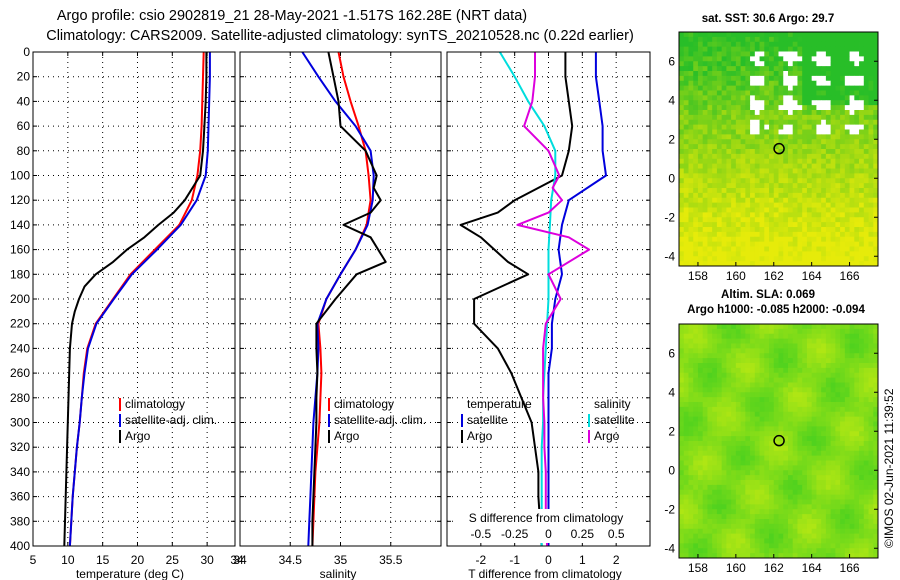 This screenshot has width=900, height=580. What do you see at coordinates (548, 560) in the screenshot?
I see `x-tick-label: 0` at bounding box center [548, 560].